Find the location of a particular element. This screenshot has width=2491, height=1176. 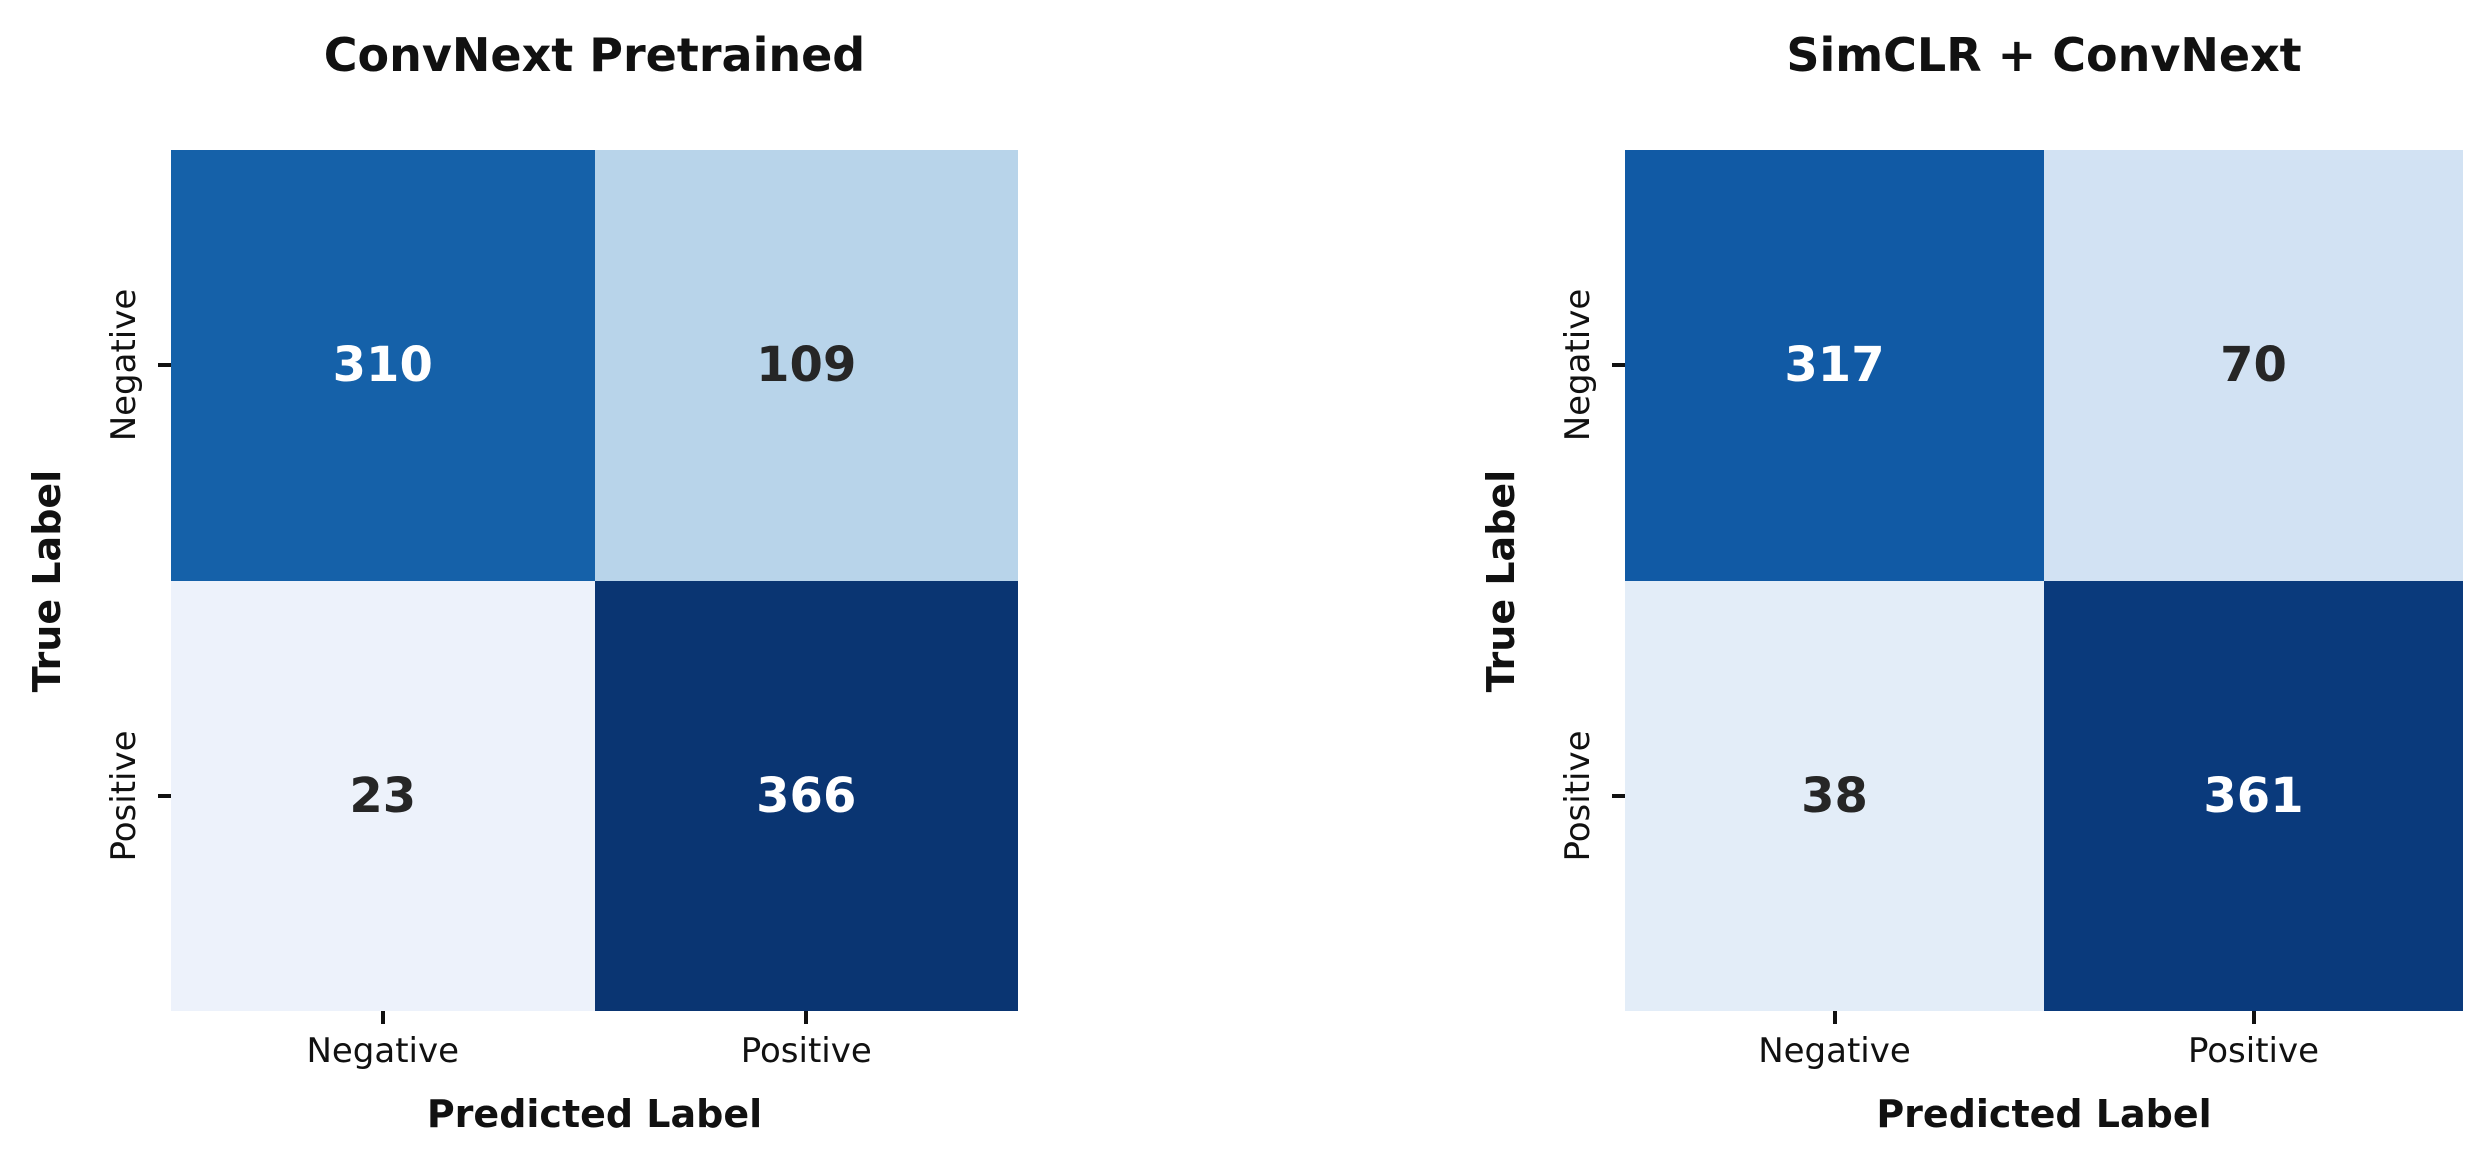

matrix-cell-neg-pos: 70 is located at coordinates (2253, 365).